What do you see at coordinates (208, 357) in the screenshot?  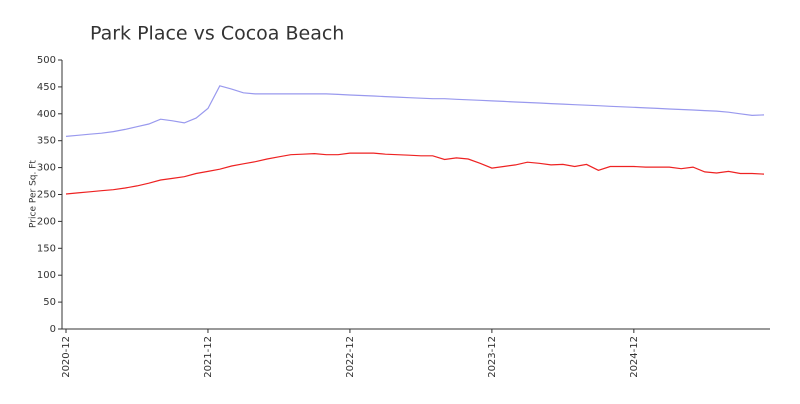 I see `x-tick-label: 2021-12` at bounding box center [208, 357].